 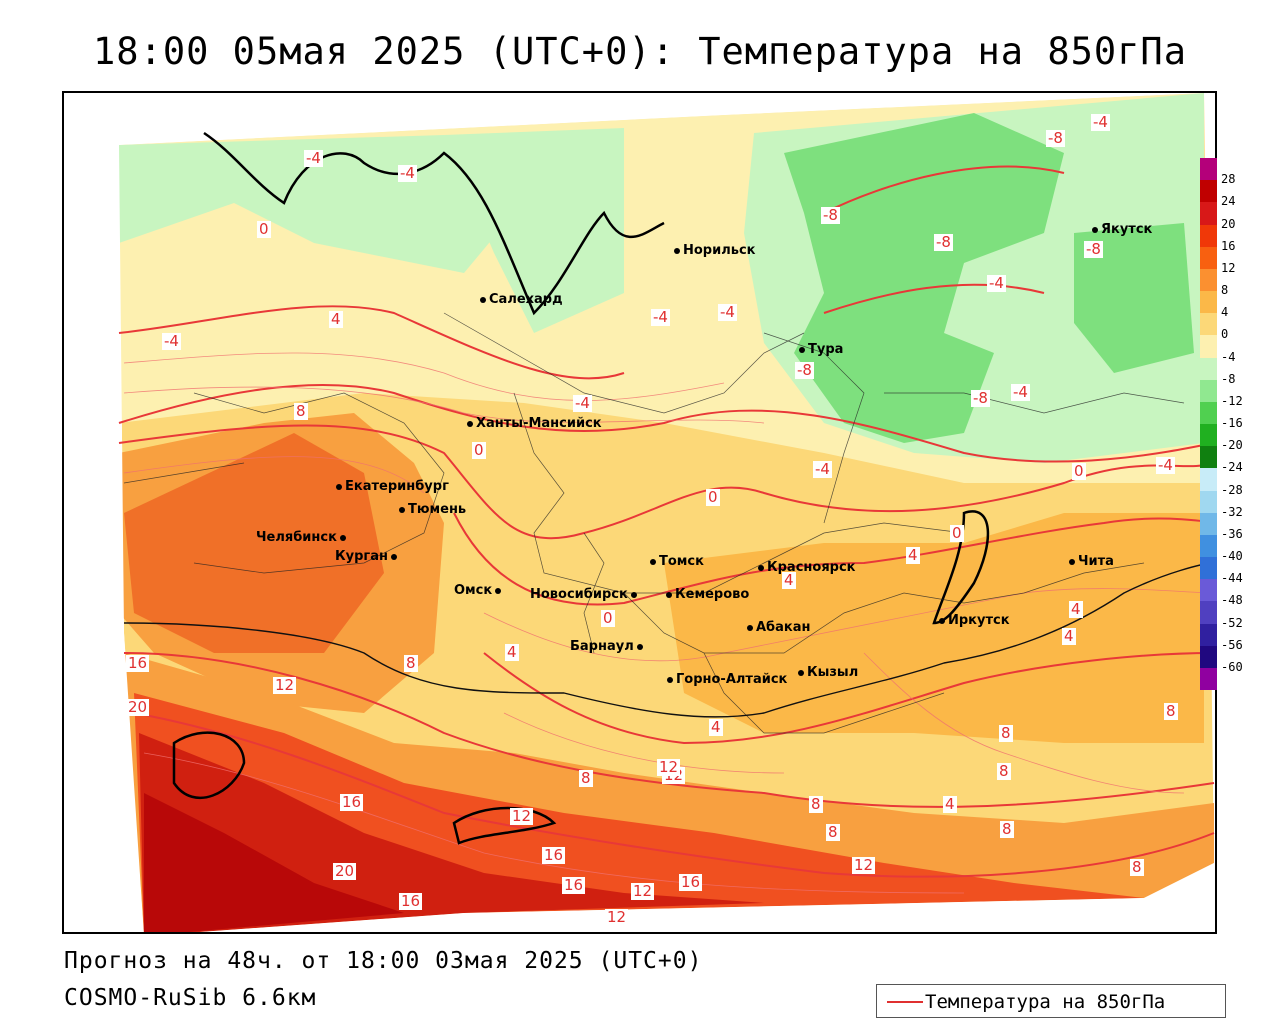 What do you see at coordinates (905, 1002) in the screenshot?
I see `legend-line-swatch` at bounding box center [905, 1002].